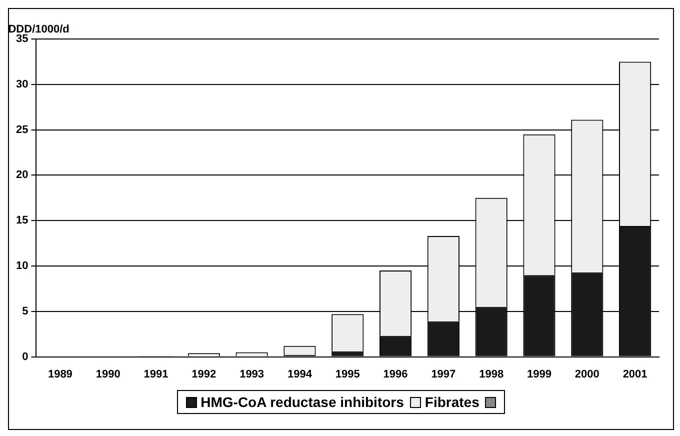 The image size is (680, 436). I want to click on x-tick-label: 1998, so click(491, 374).